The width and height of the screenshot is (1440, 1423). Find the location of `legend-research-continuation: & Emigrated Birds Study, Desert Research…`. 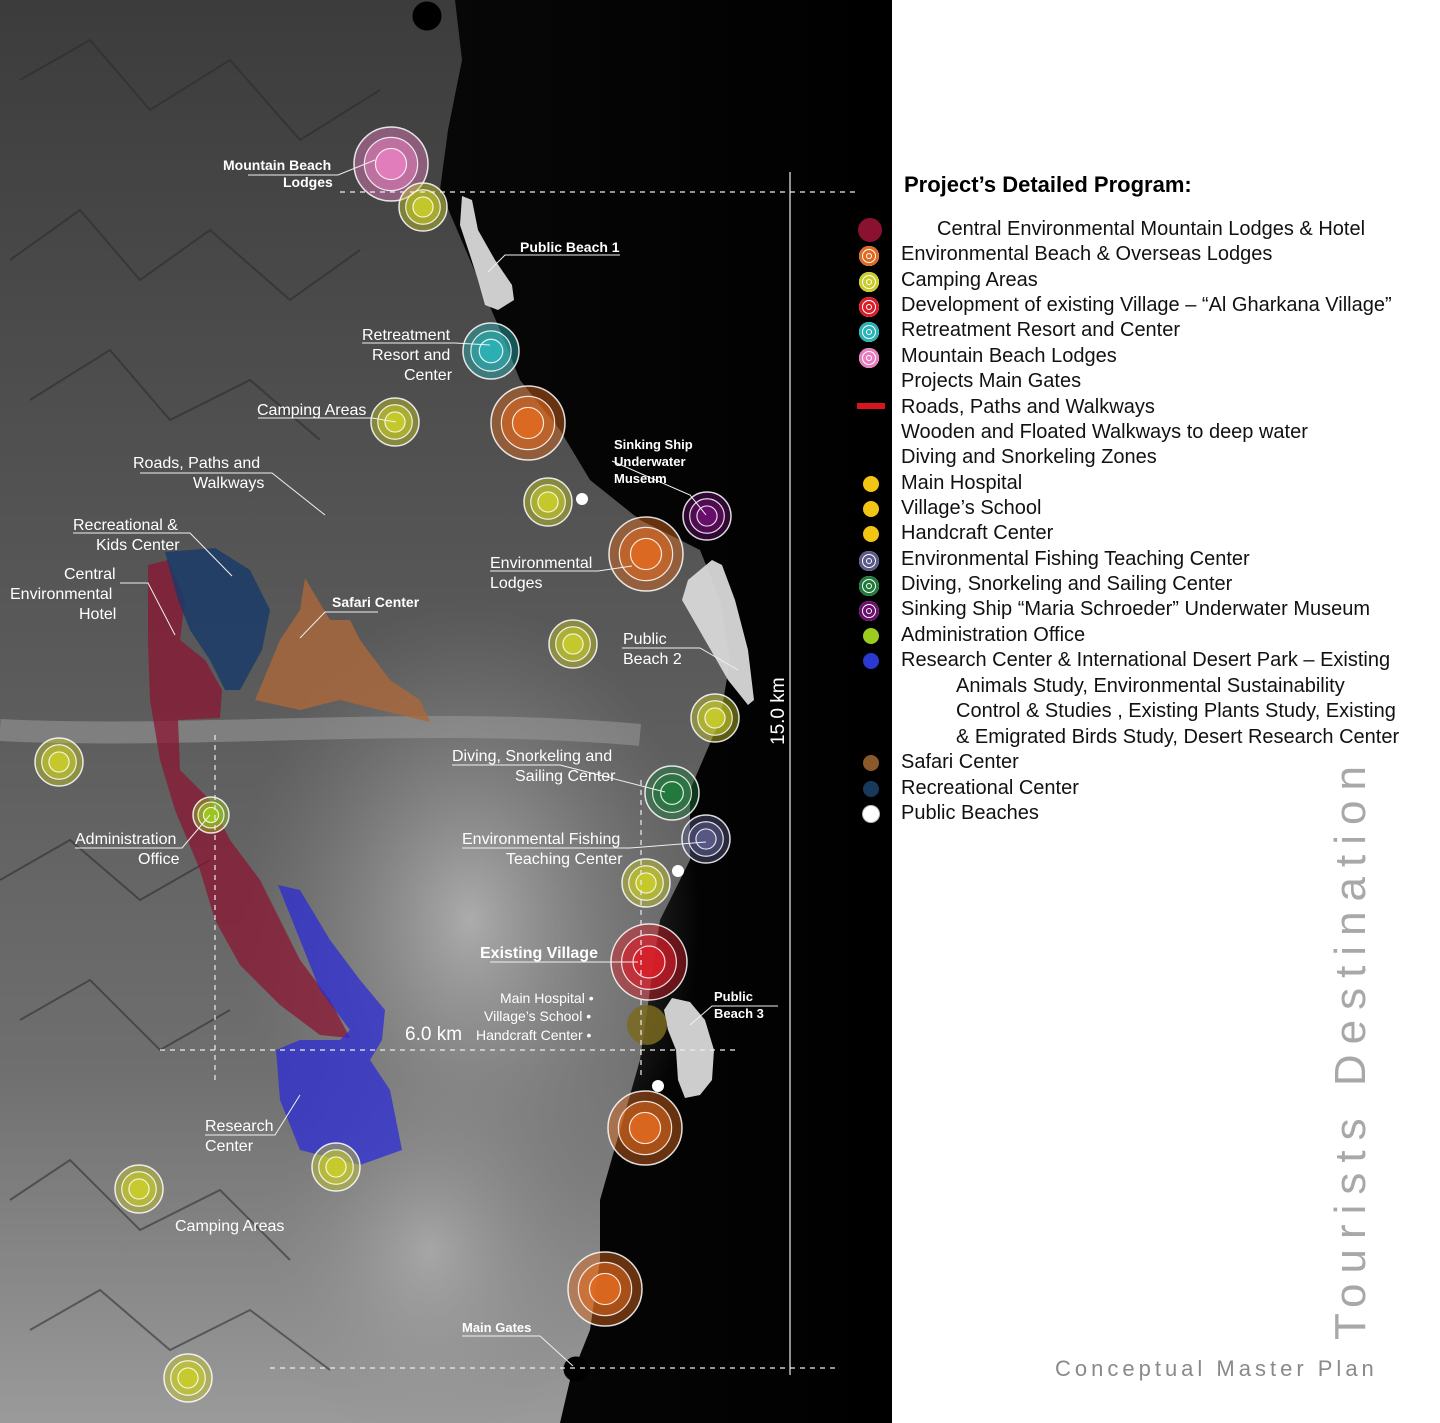

legend-research-continuation: & Emigrated Birds Study, Desert Research… is located at coordinates (1178, 737).